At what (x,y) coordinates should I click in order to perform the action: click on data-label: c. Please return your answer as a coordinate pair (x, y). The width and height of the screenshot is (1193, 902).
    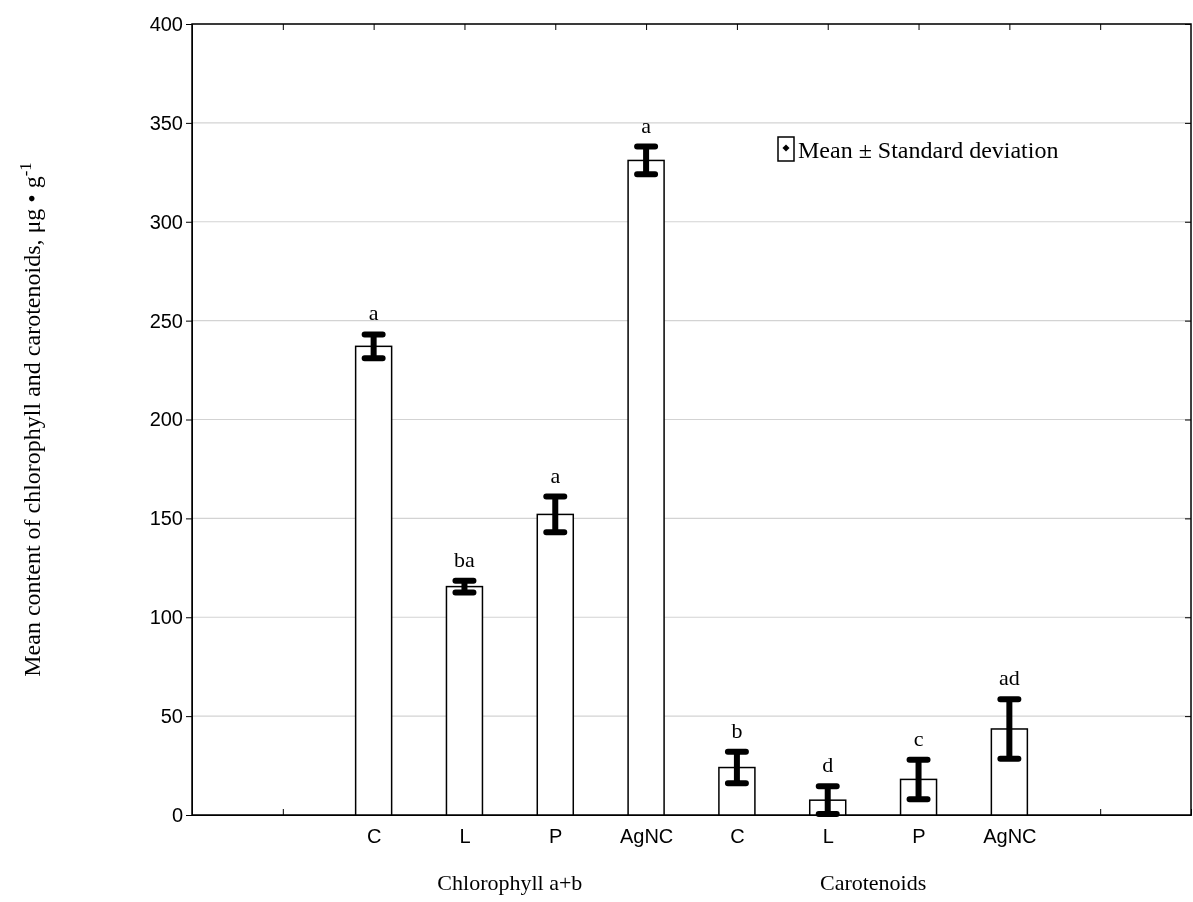
    Looking at the image, I should click on (918, 738).